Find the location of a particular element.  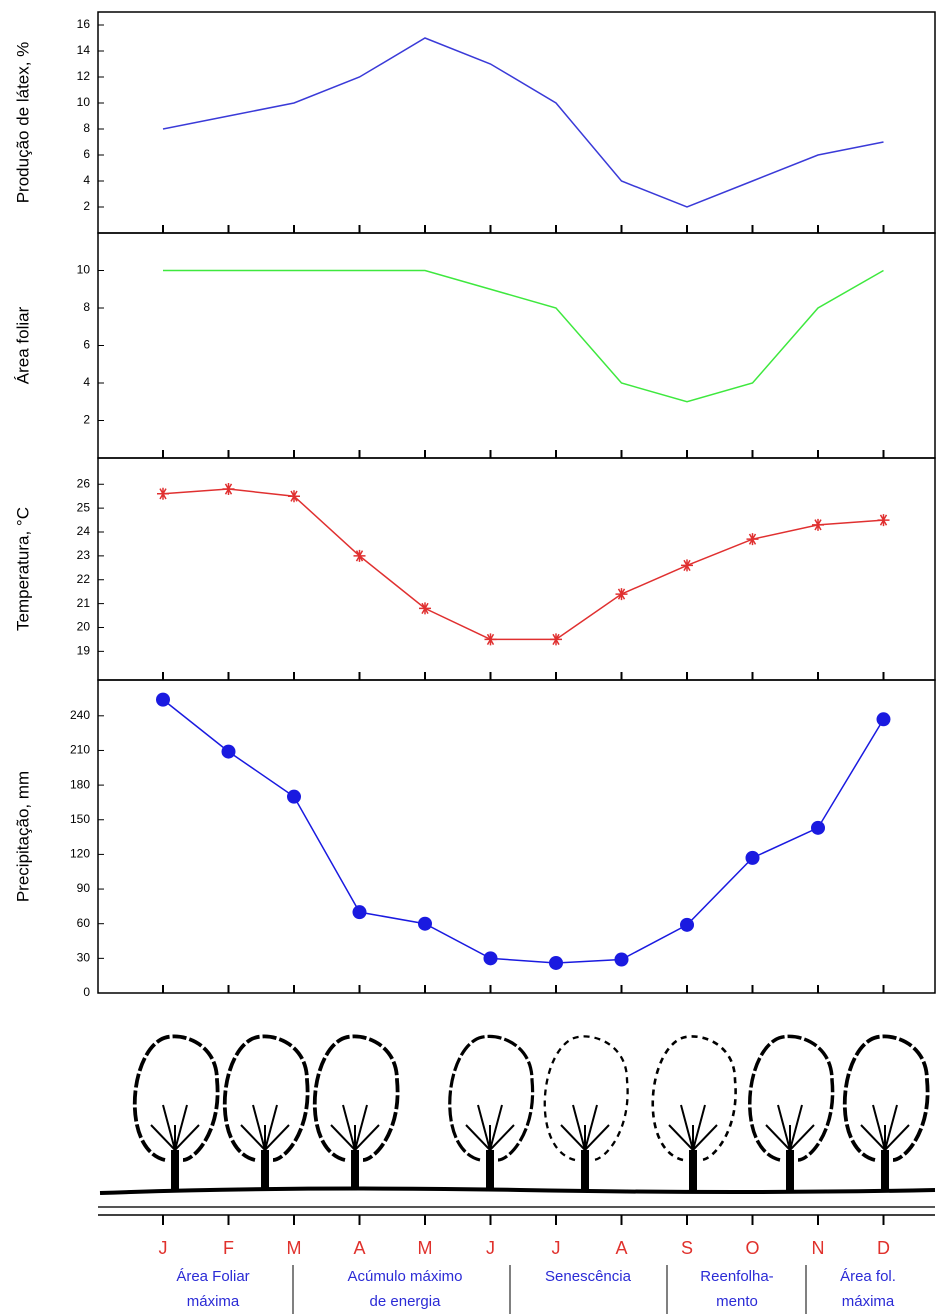

ground-line is located at coordinates (517, 1190).